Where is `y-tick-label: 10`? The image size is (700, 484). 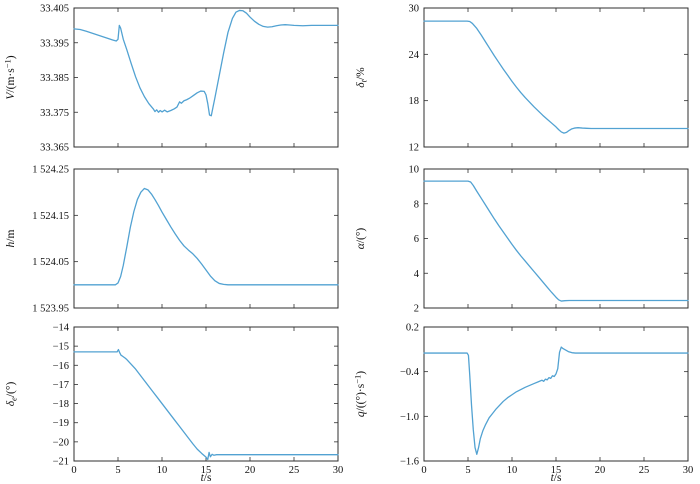
y-tick-label: 10 is located at coordinates (414, 170).